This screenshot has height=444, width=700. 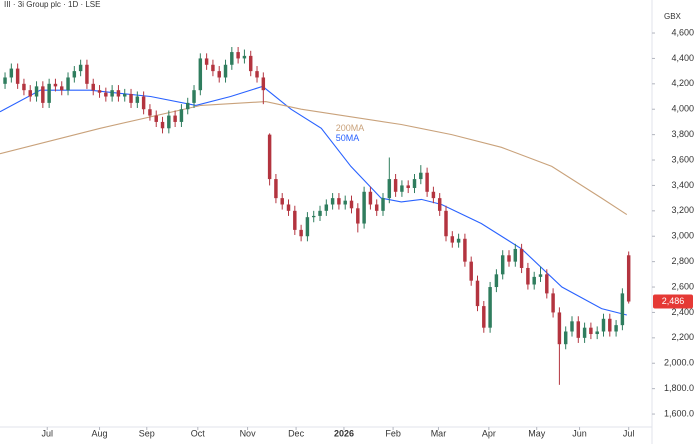 I want to click on x-tick-label: Oct, so click(x=198, y=433).